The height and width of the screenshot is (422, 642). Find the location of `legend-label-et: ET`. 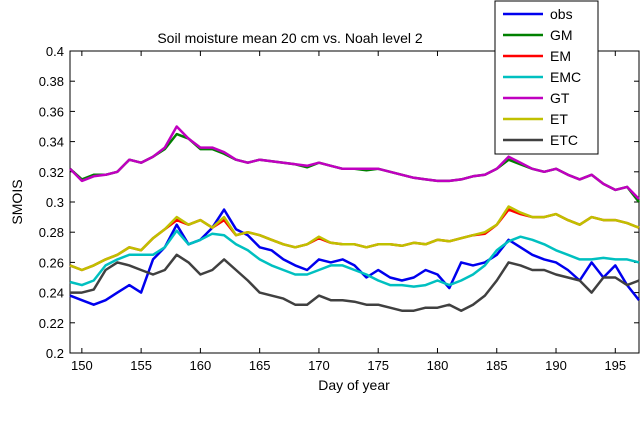

legend-label-et: ET is located at coordinates (559, 119).